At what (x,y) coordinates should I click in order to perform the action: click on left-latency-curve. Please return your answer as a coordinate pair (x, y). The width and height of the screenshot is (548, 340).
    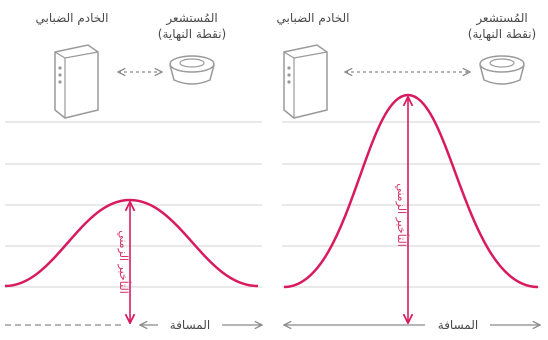
    Looking at the image, I should click on (131, 243).